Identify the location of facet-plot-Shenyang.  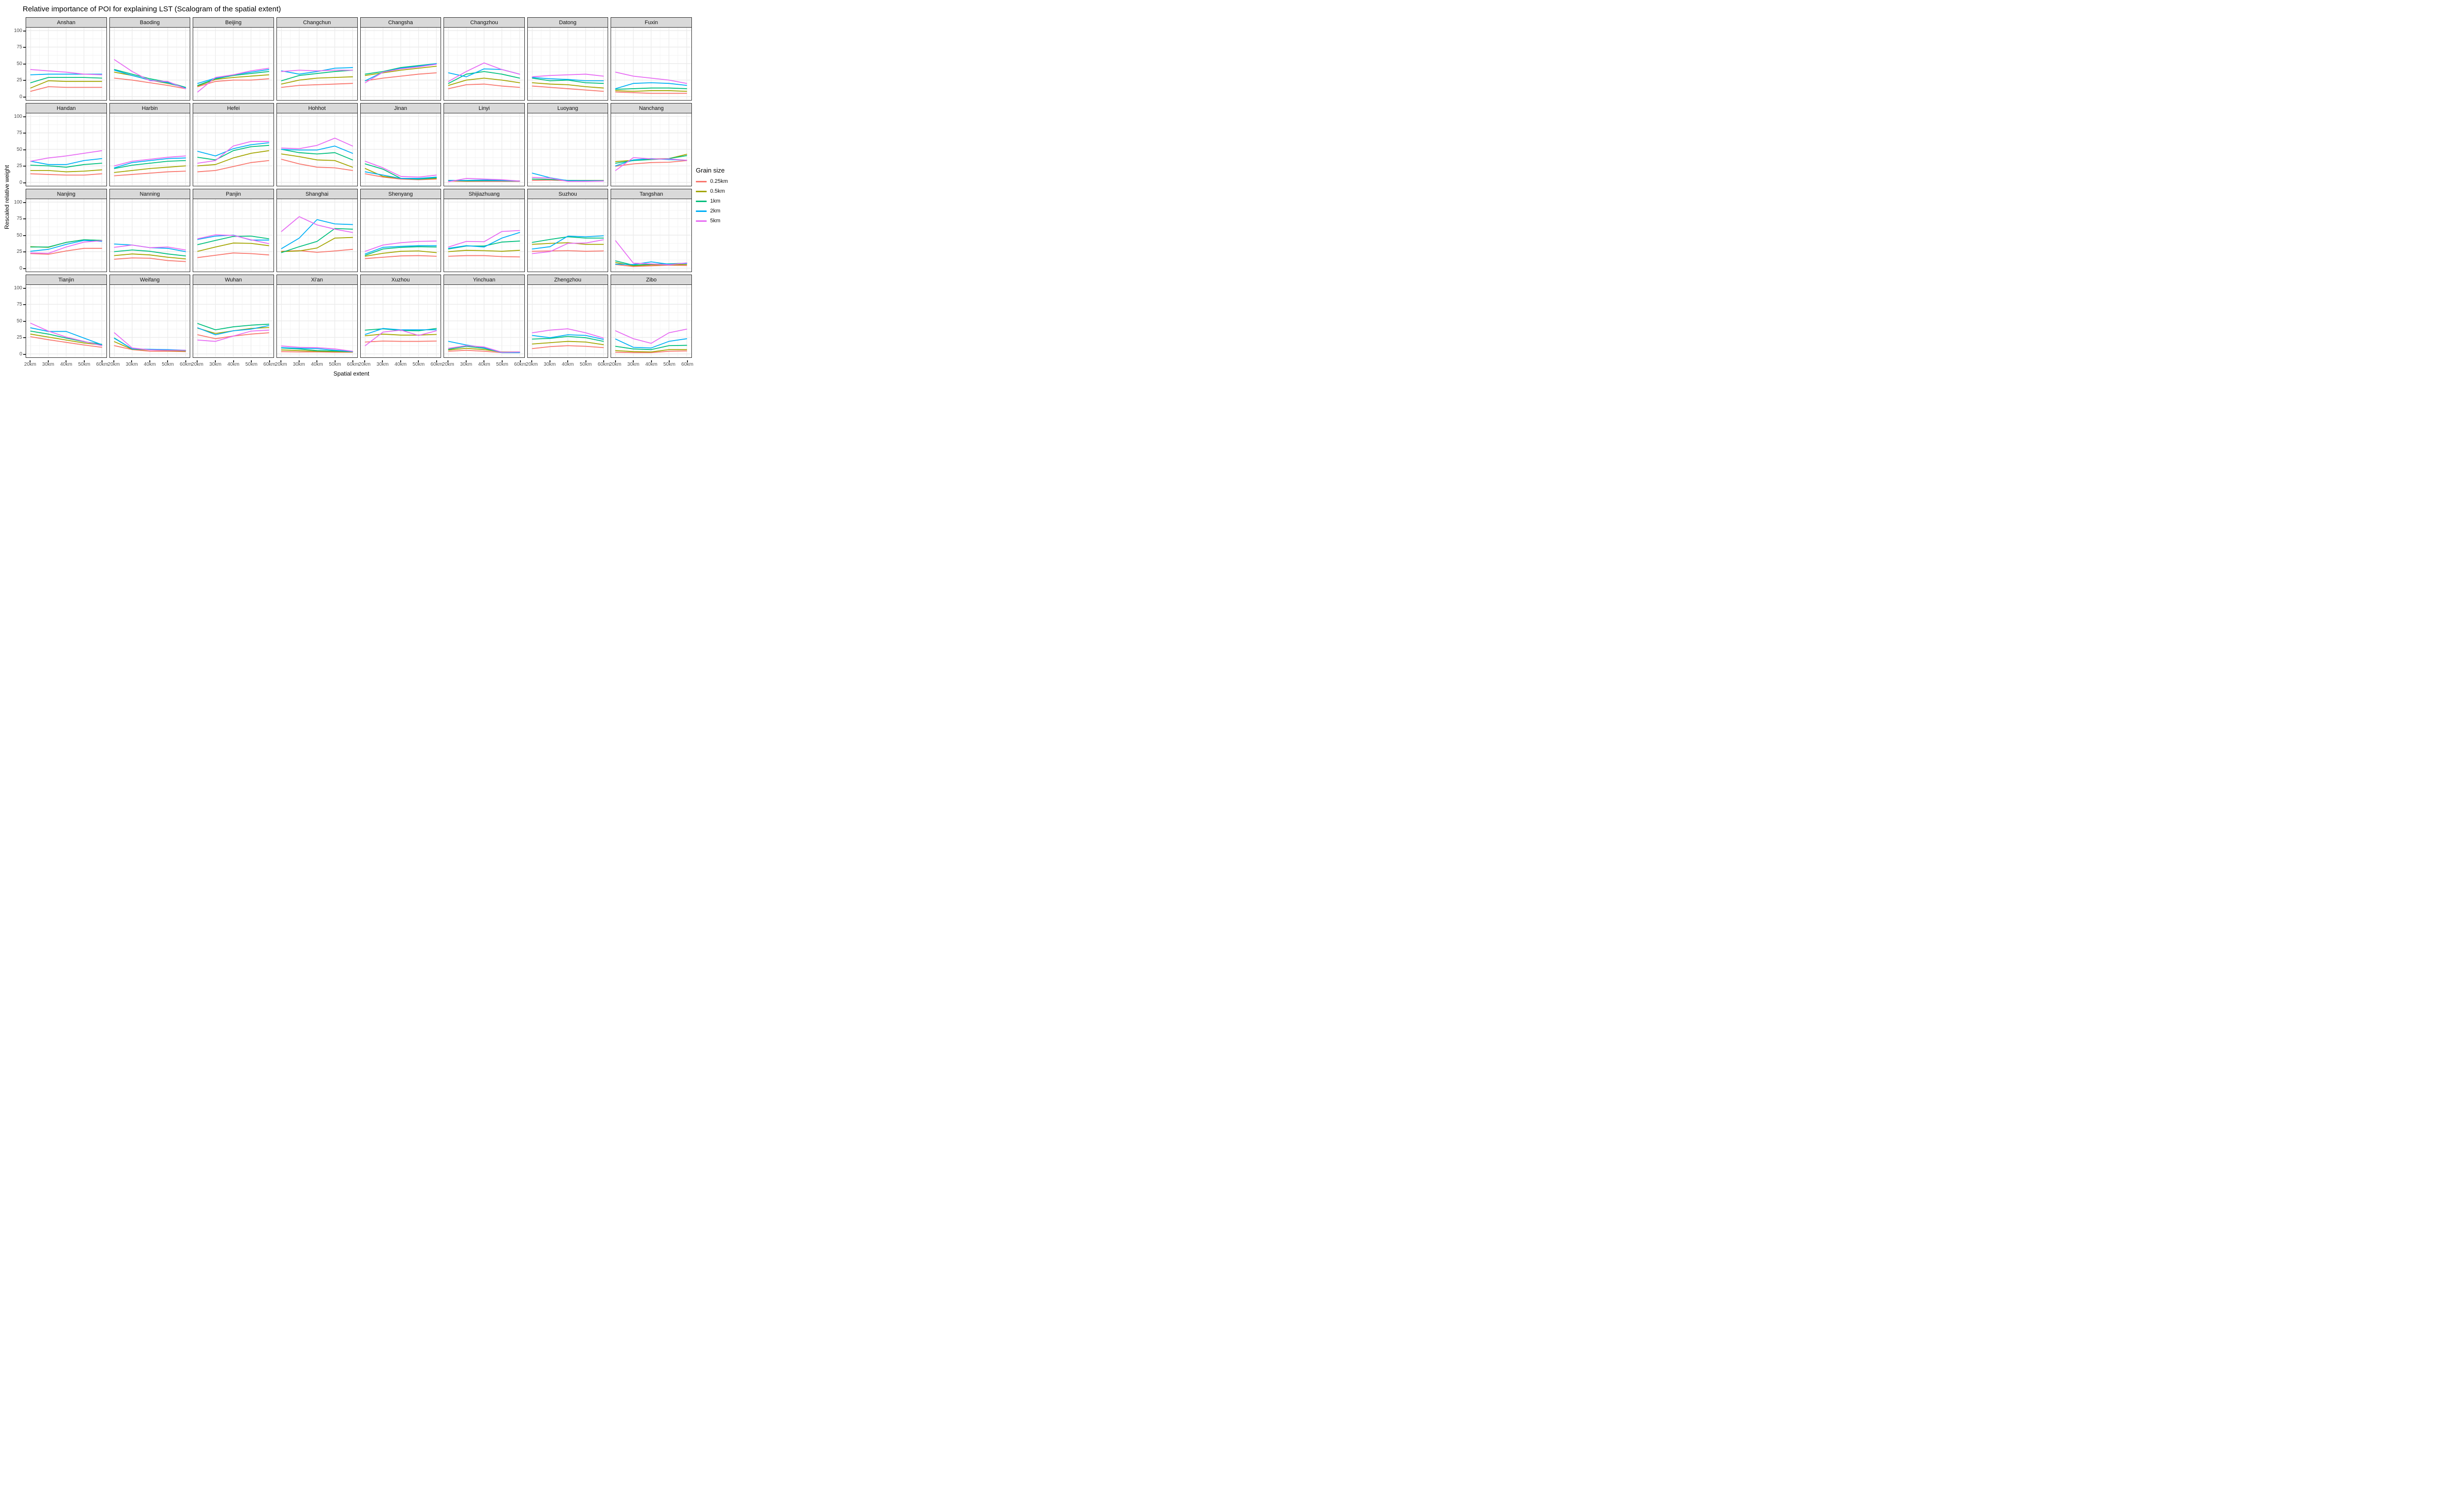
(400, 235).